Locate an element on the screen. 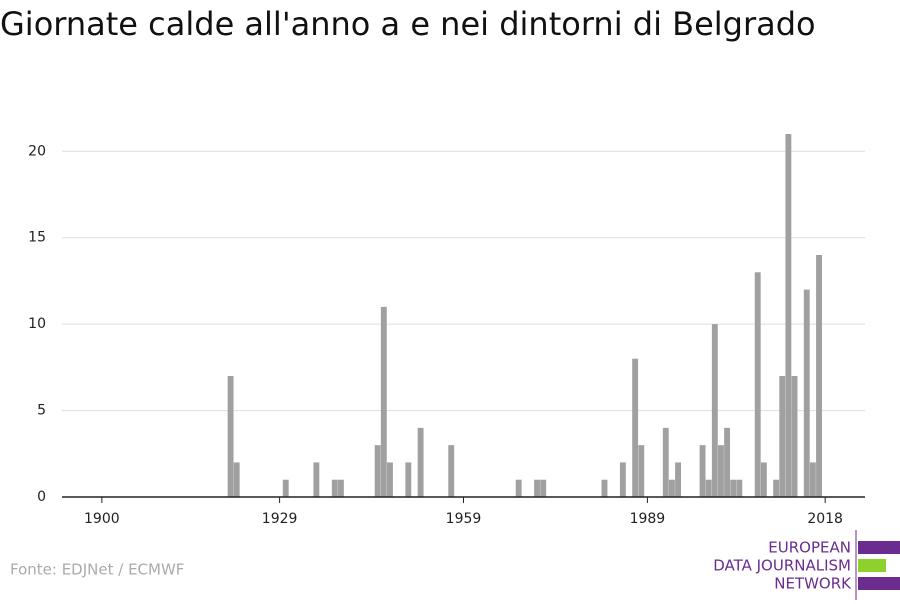 This screenshot has width=900, height=604. logo-text: NETWORK is located at coordinates (813, 584).